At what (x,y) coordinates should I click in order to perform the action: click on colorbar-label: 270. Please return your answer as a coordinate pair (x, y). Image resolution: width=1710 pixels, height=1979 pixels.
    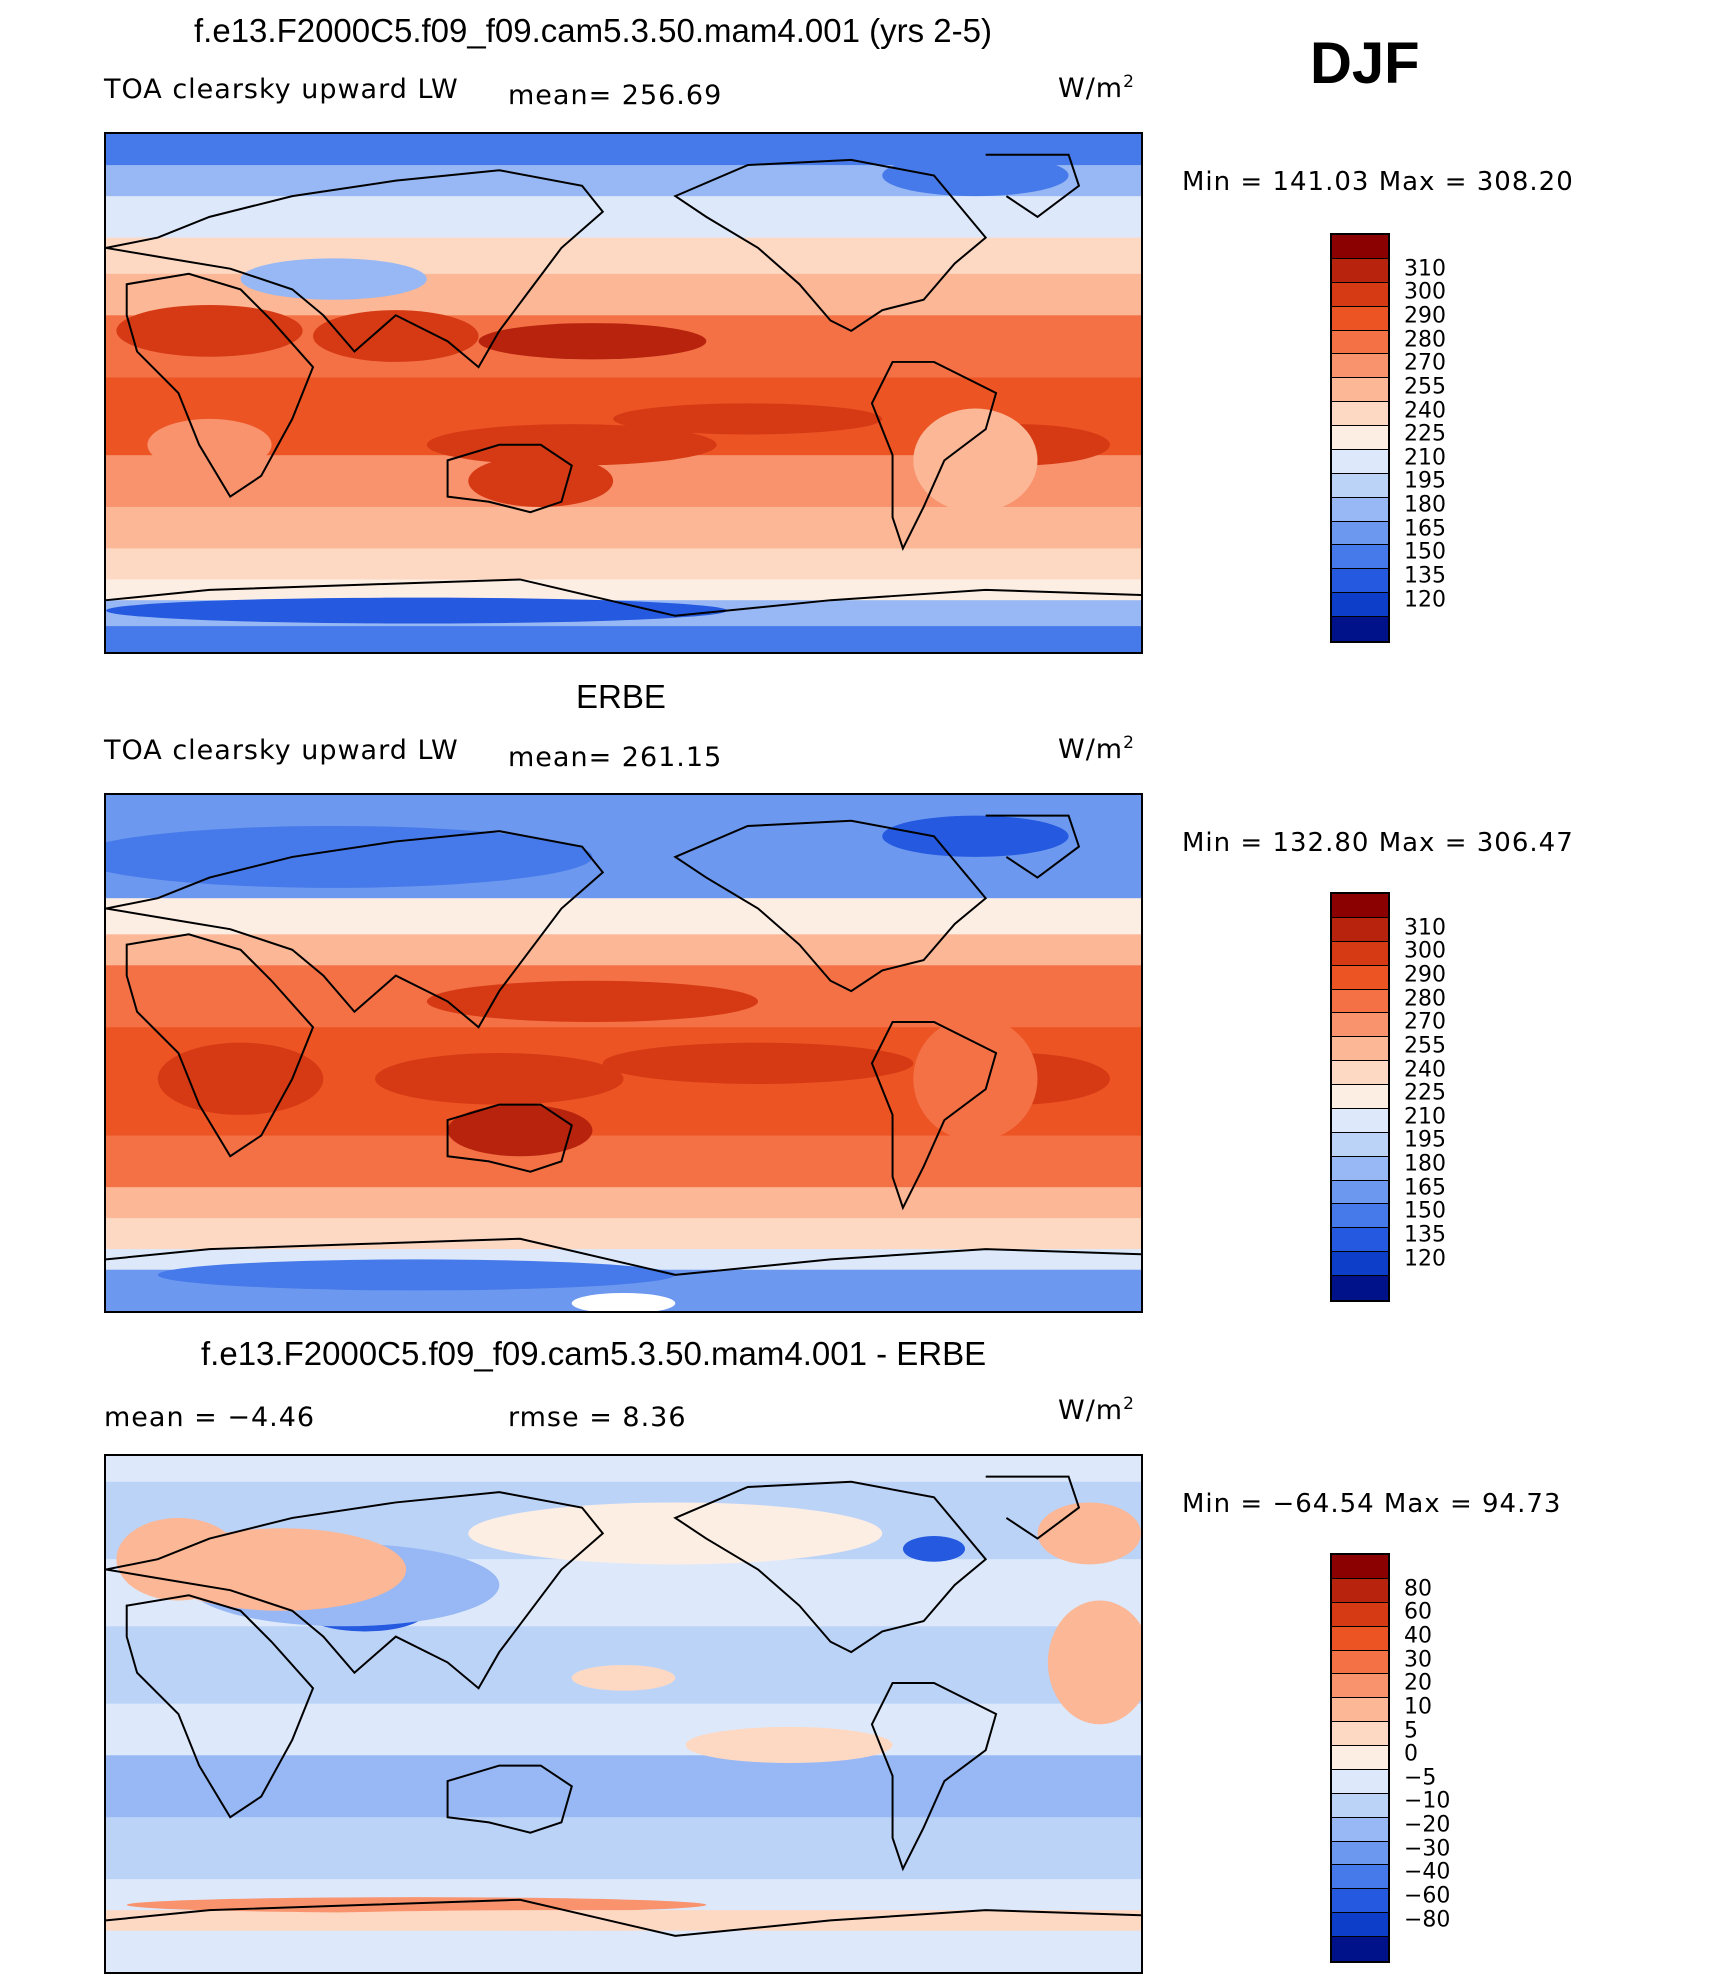
    Looking at the image, I should click on (1425, 363).